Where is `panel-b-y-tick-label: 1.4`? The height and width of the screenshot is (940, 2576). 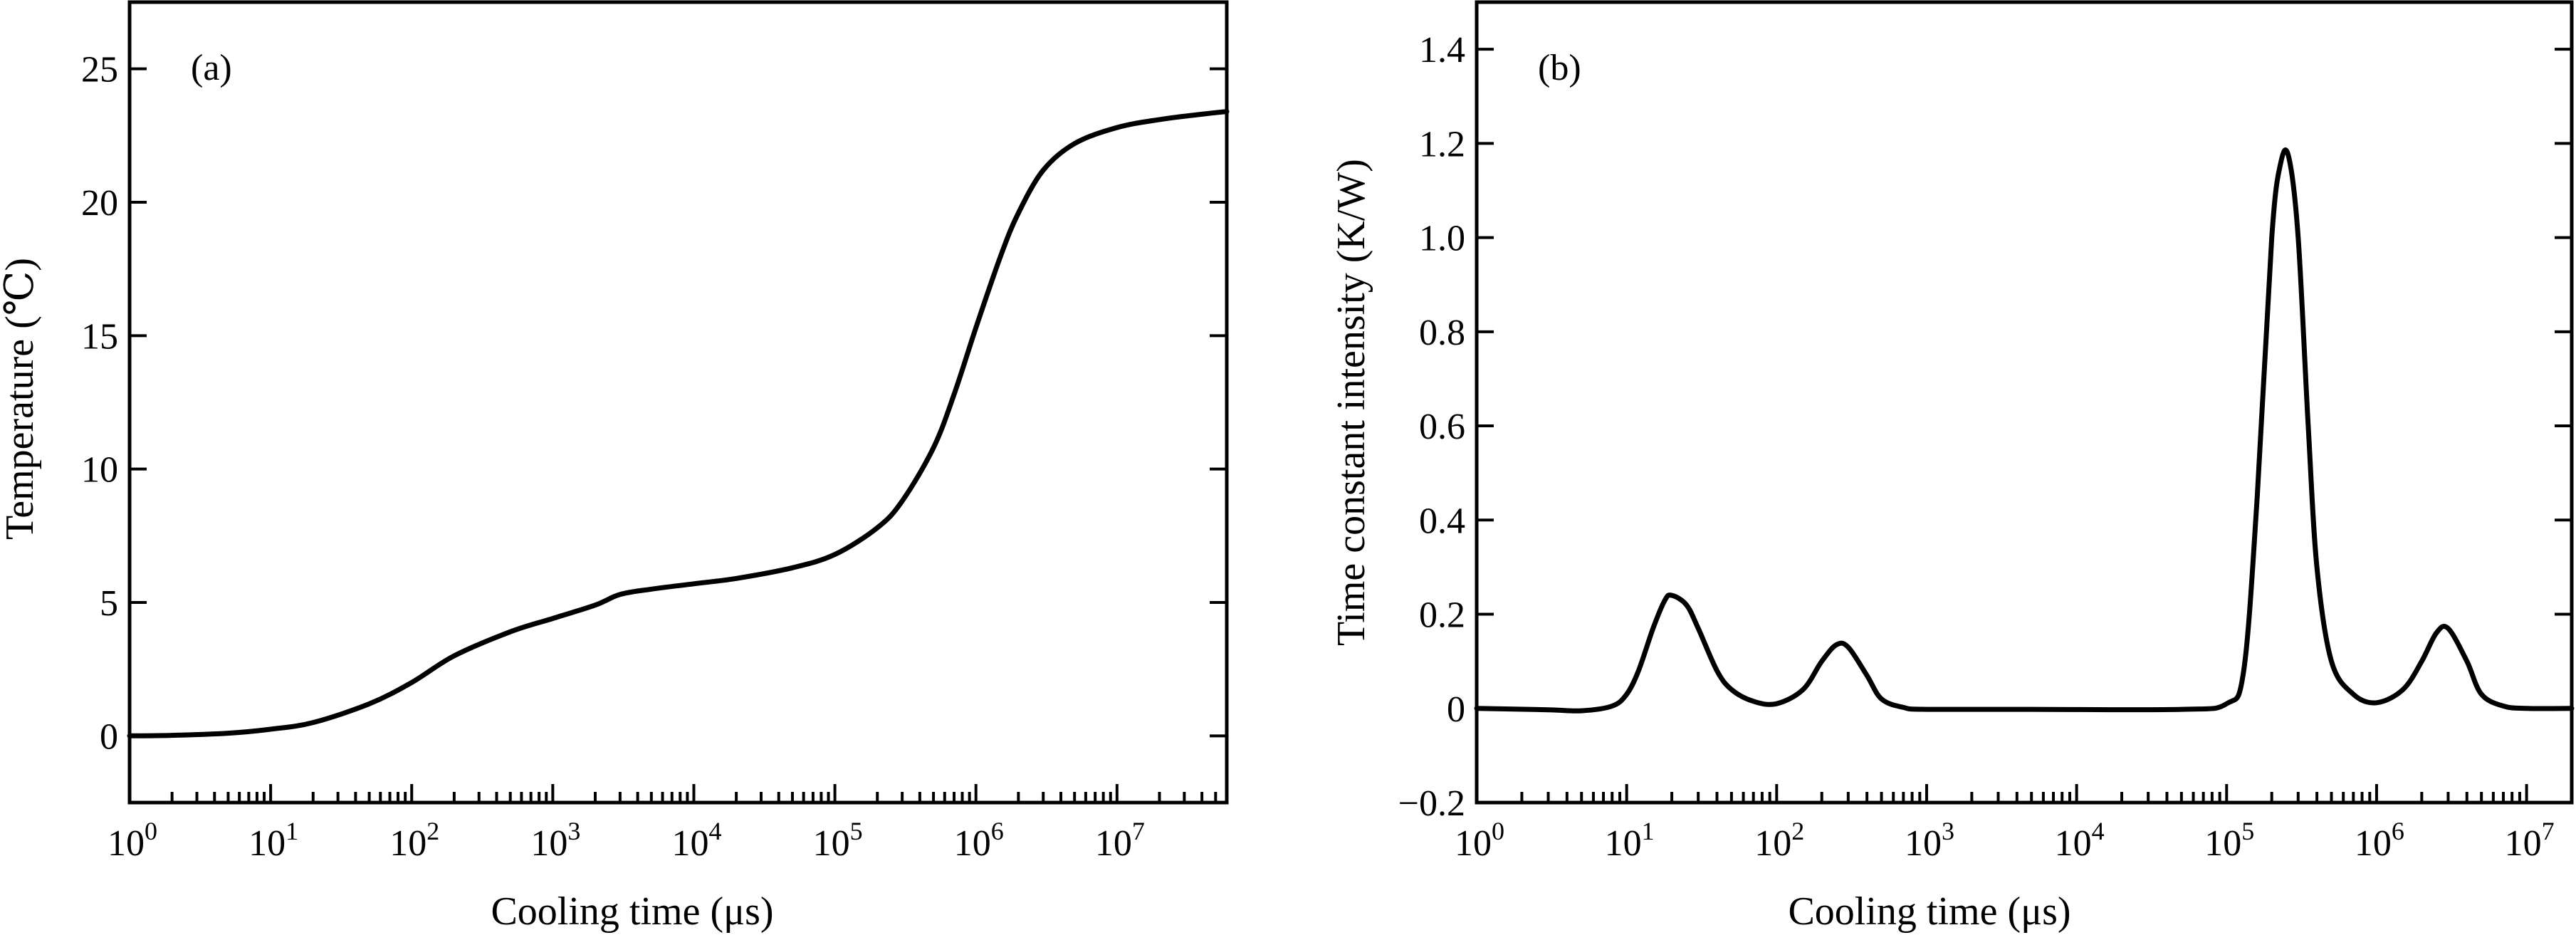 panel-b-y-tick-label: 1.4 is located at coordinates (1442, 50).